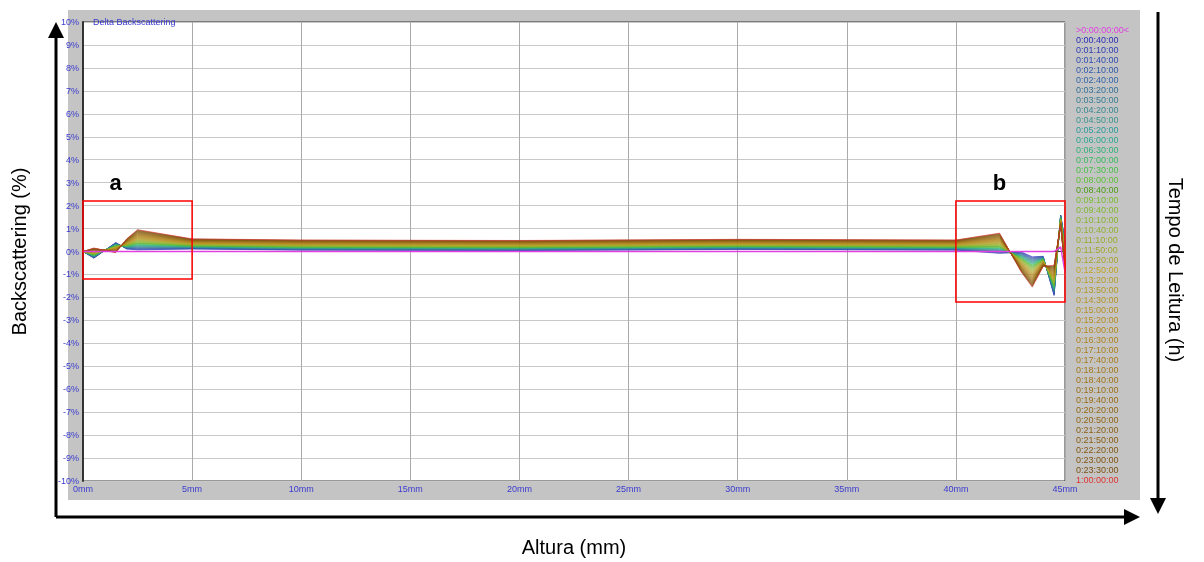  What do you see at coordinates (999, 183) in the screenshot?
I see `annotation: b` at bounding box center [999, 183].